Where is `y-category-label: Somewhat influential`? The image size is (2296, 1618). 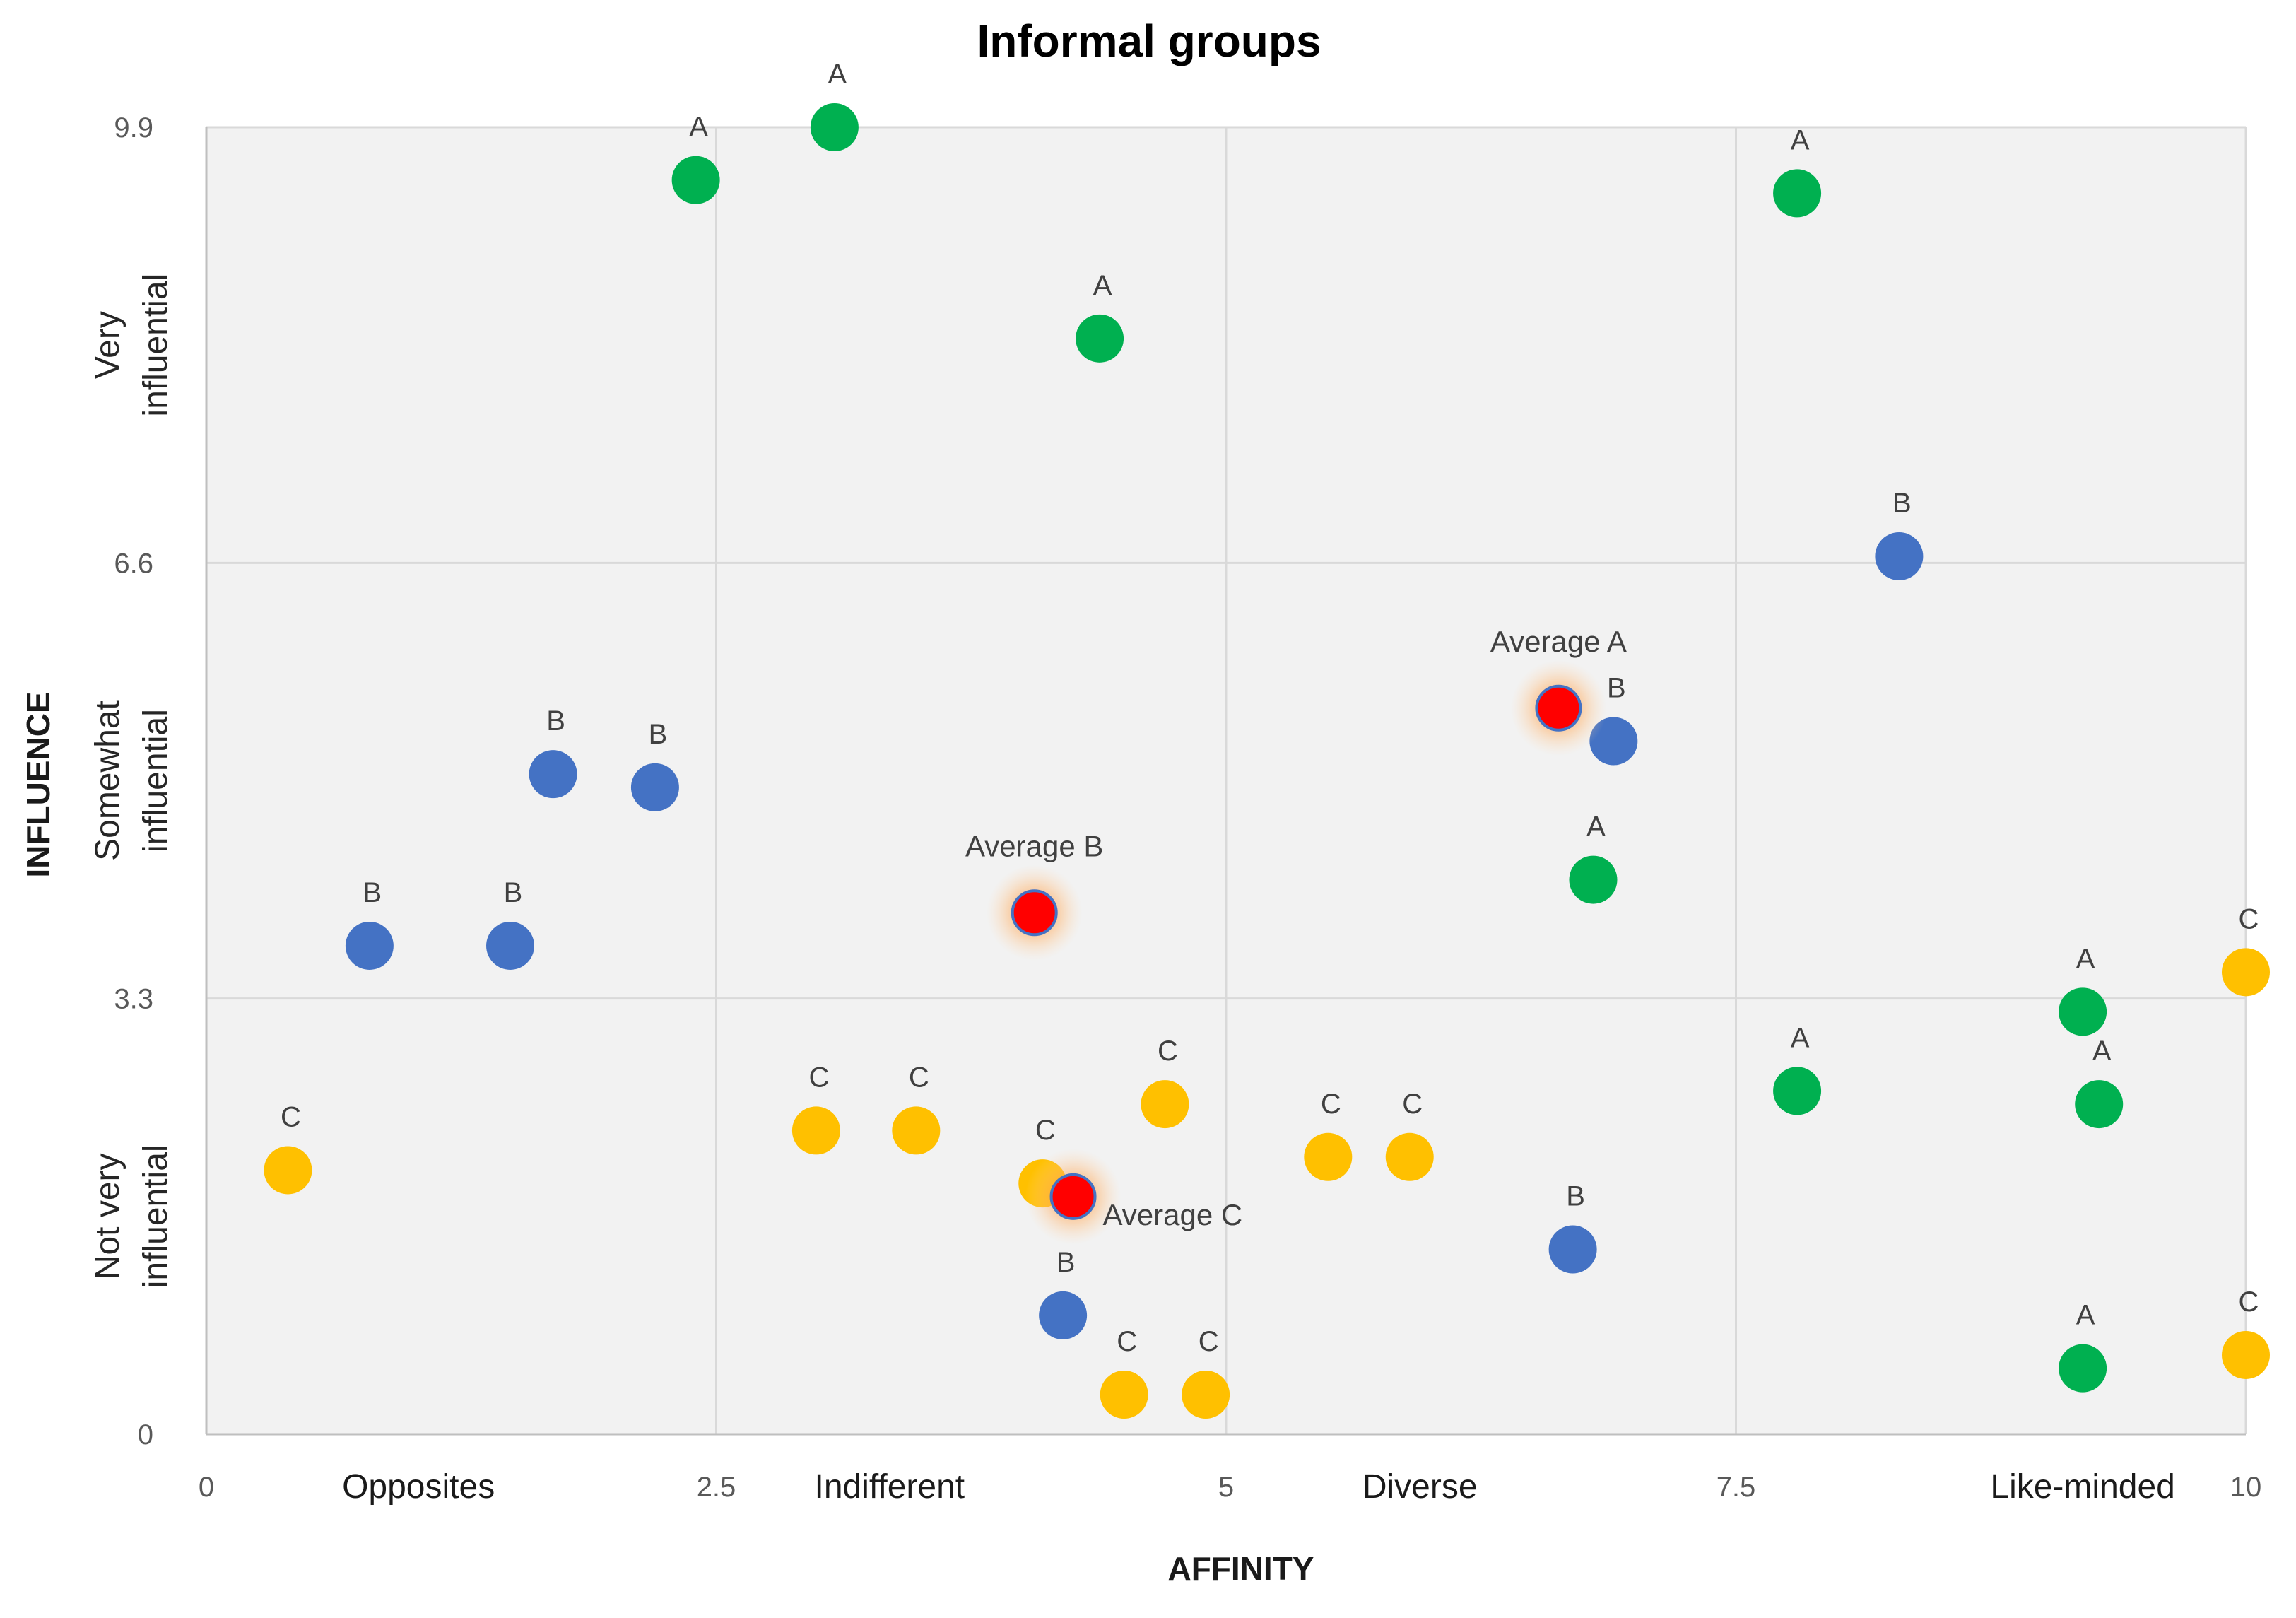
y-category-label: Somewhat influential is located at coordinates (132, 780).